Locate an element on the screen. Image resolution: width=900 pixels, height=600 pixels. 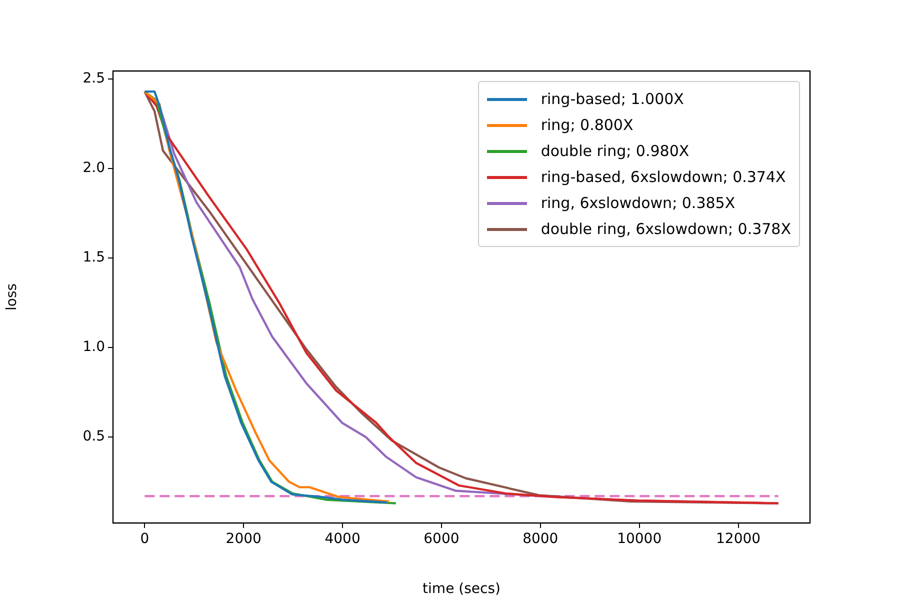
legend-label: double ring, 6xslowdown; 0.378X is located at coordinates (665, 229).